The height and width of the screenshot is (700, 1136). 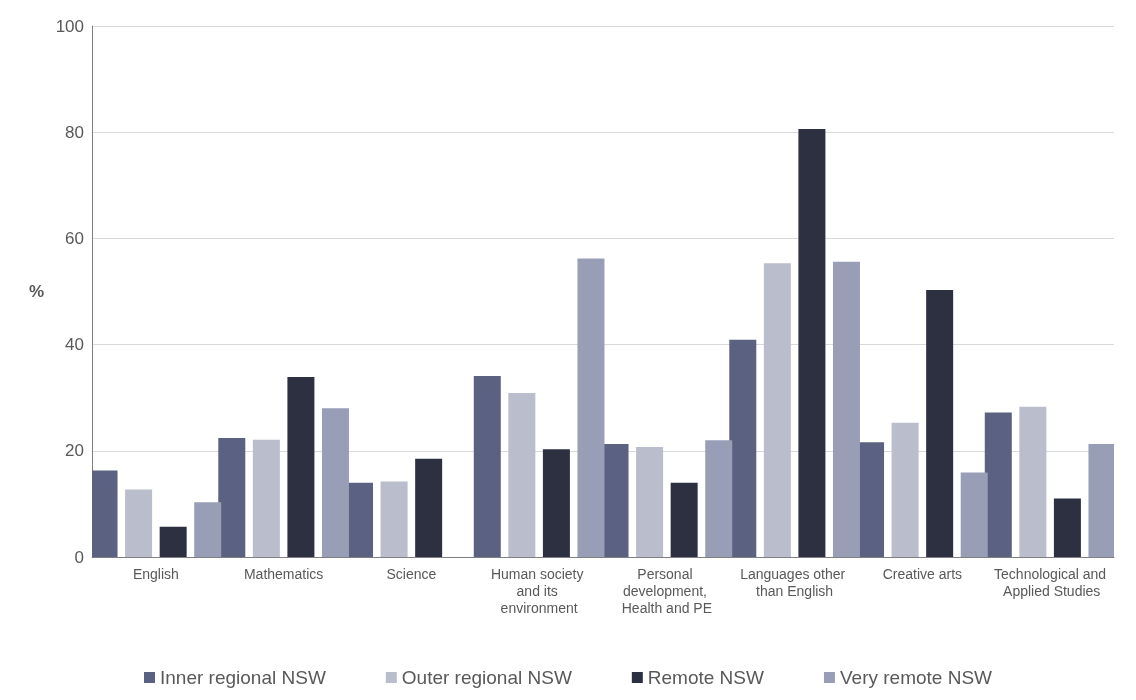 I want to click on x-tick-label: Languages other than English, so click(x=795, y=582).